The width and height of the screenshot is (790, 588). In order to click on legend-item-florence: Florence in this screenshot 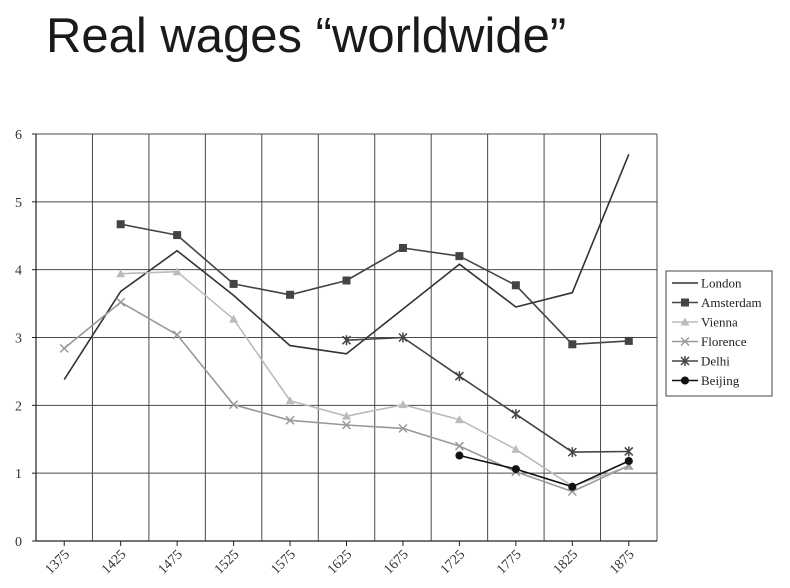, I will do `click(709, 341)`.